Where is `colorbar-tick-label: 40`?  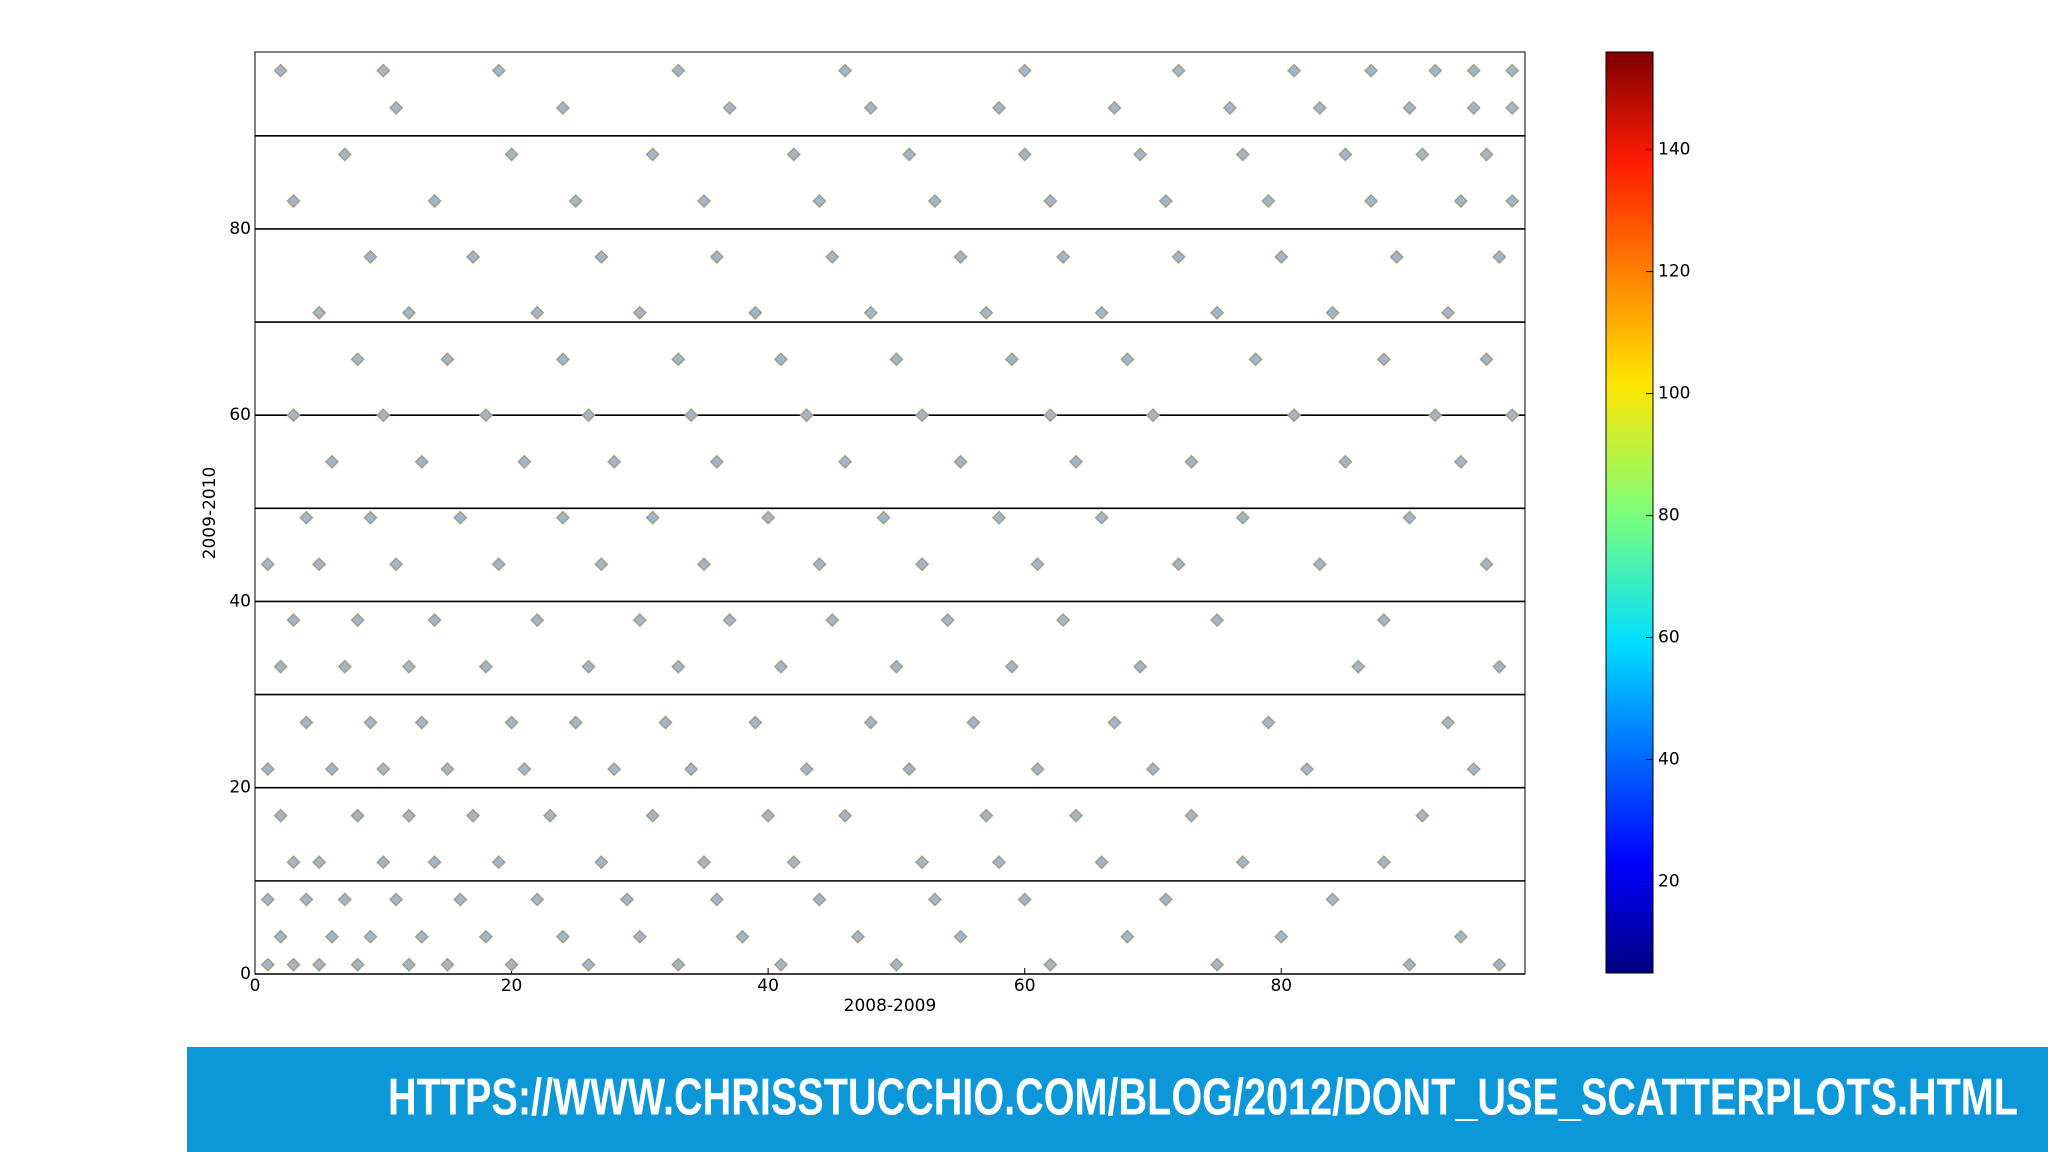
colorbar-tick-label: 40 is located at coordinates (1669, 760).